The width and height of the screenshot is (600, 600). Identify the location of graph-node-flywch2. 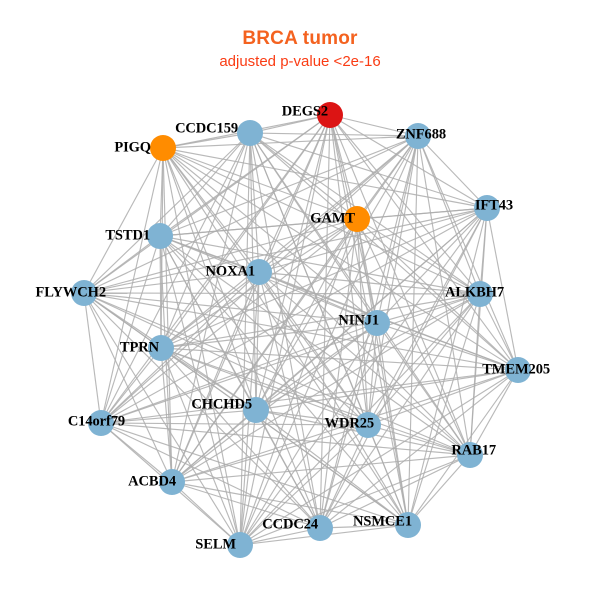
(84, 293).